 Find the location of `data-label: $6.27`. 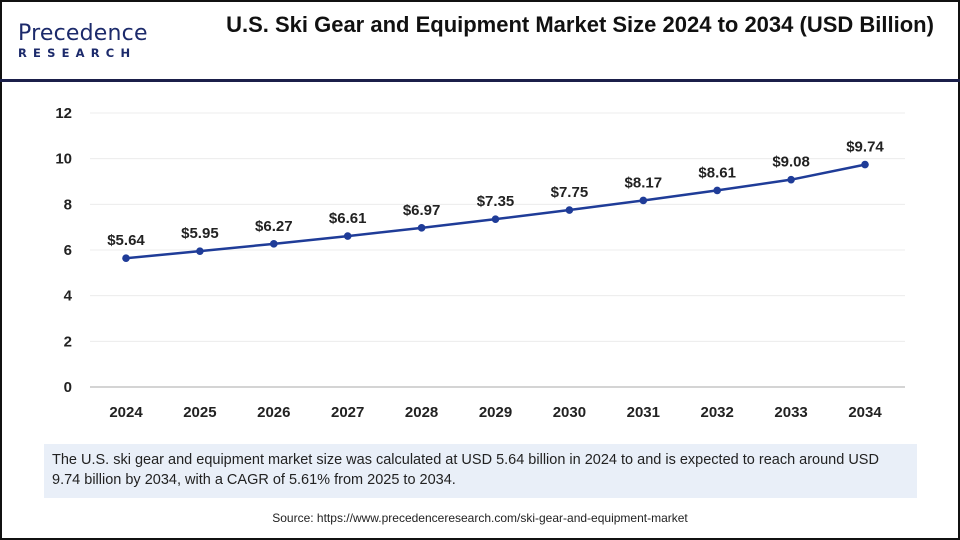

data-label: $6.27 is located at coordinates (274, 226).